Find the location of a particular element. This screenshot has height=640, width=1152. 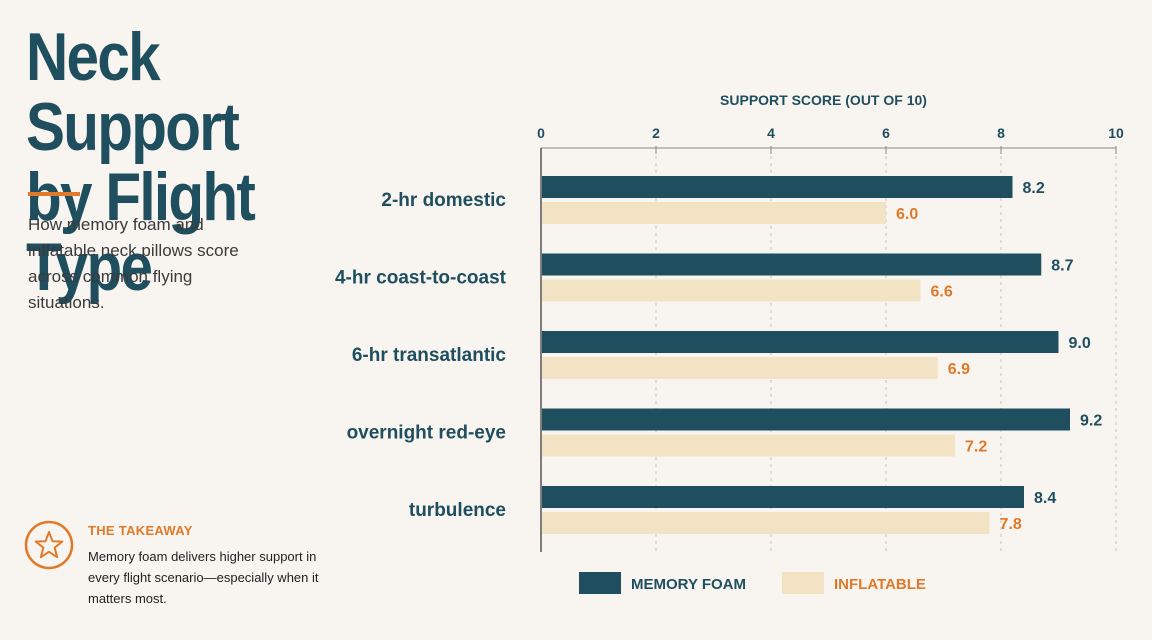

data-label: 7.2 is located at coordinates (976, 447).